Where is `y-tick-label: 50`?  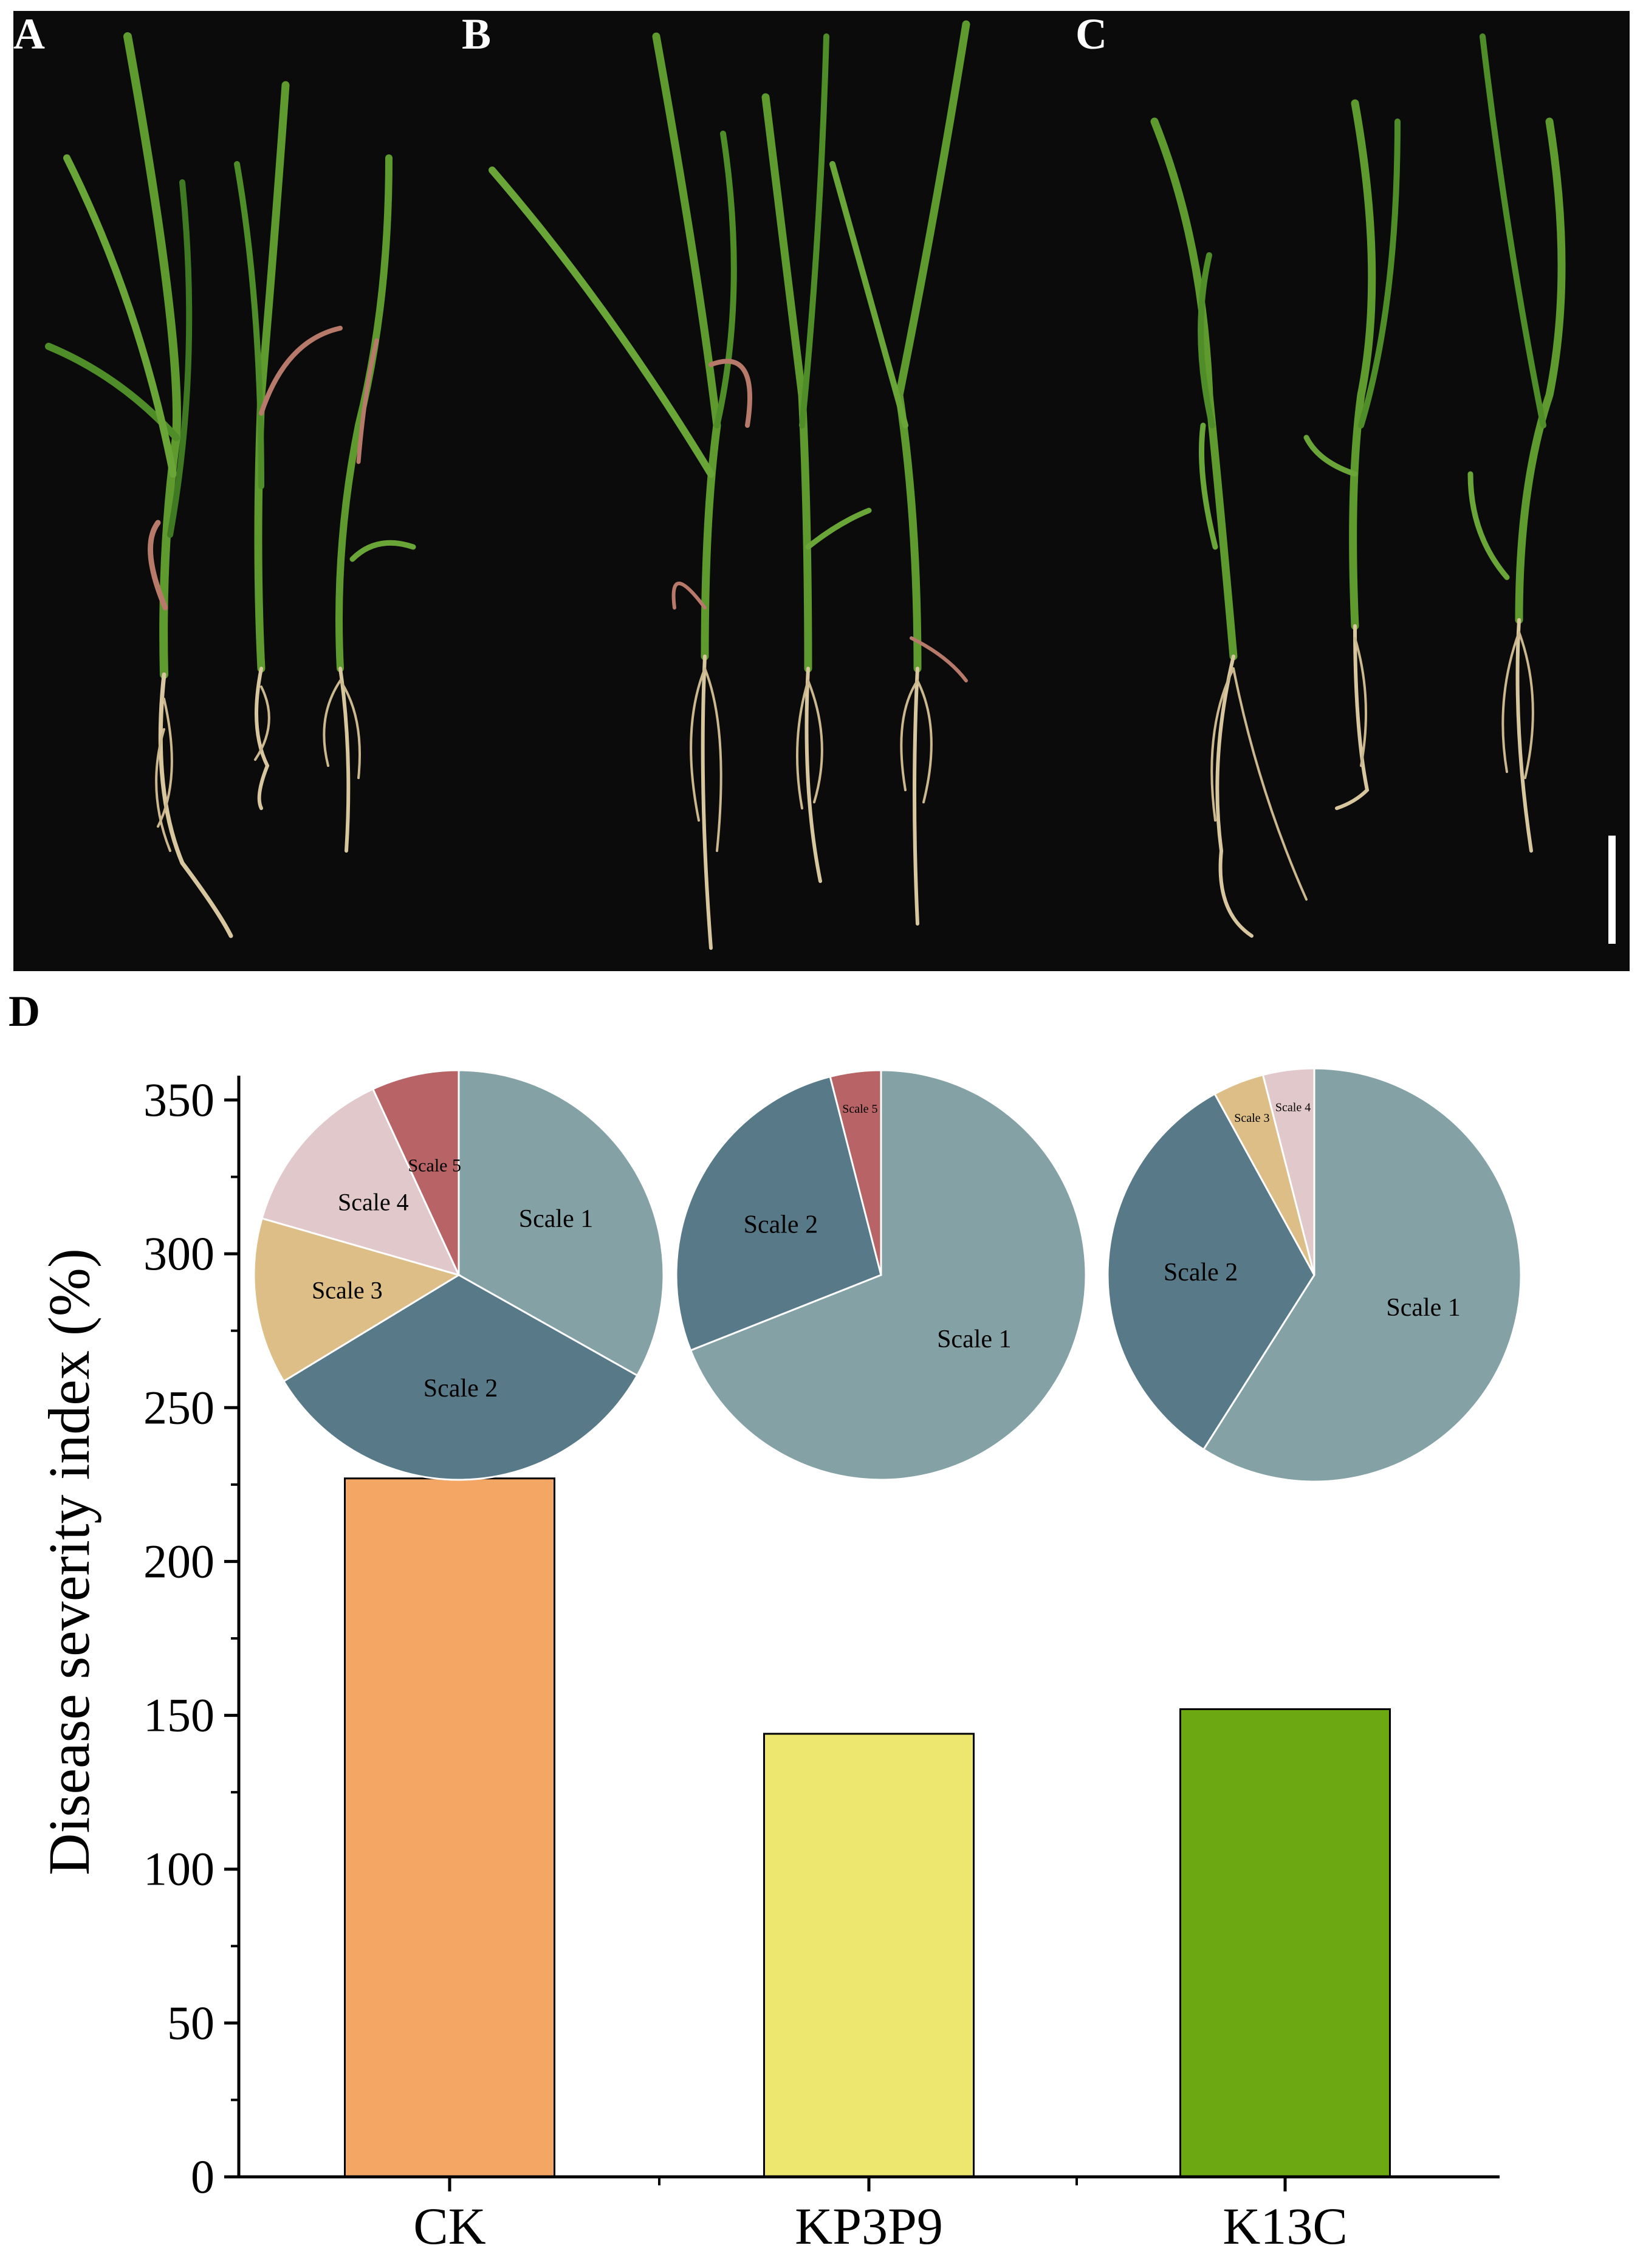 y-tick-label: 50 is located at coordinates (190, 2023).